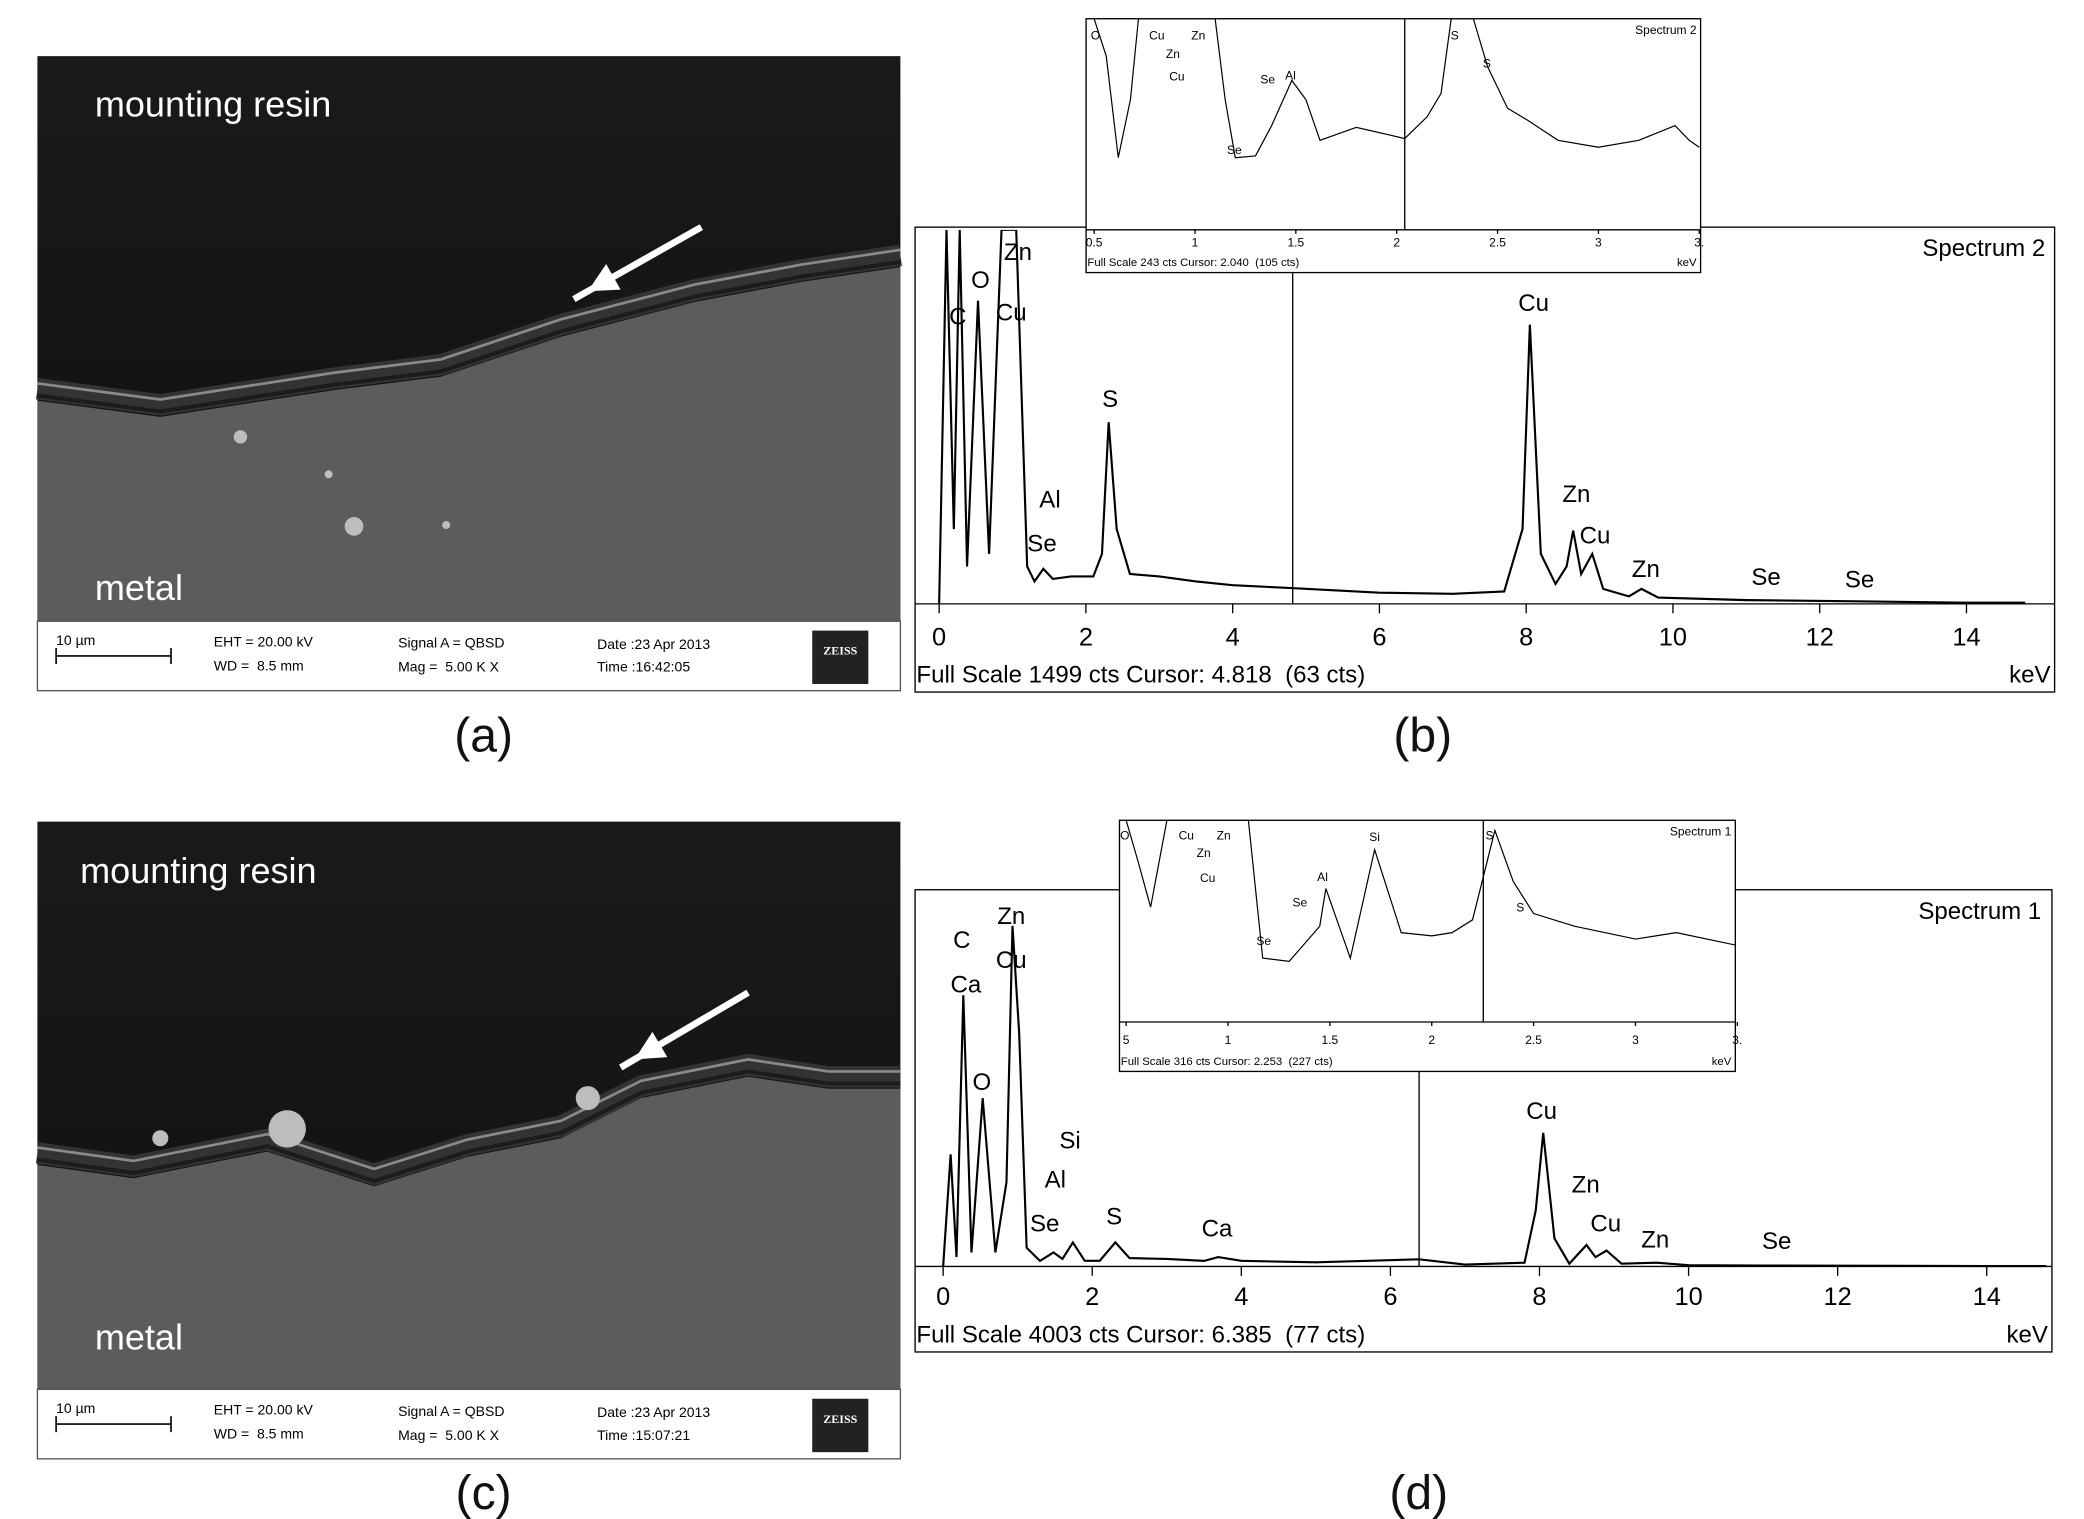 The width and height of the screenshot is (2084, 1519). Describe the element at coordinates (198, 870) in the screenshot. I see `region-label: mounting resin` at that location.